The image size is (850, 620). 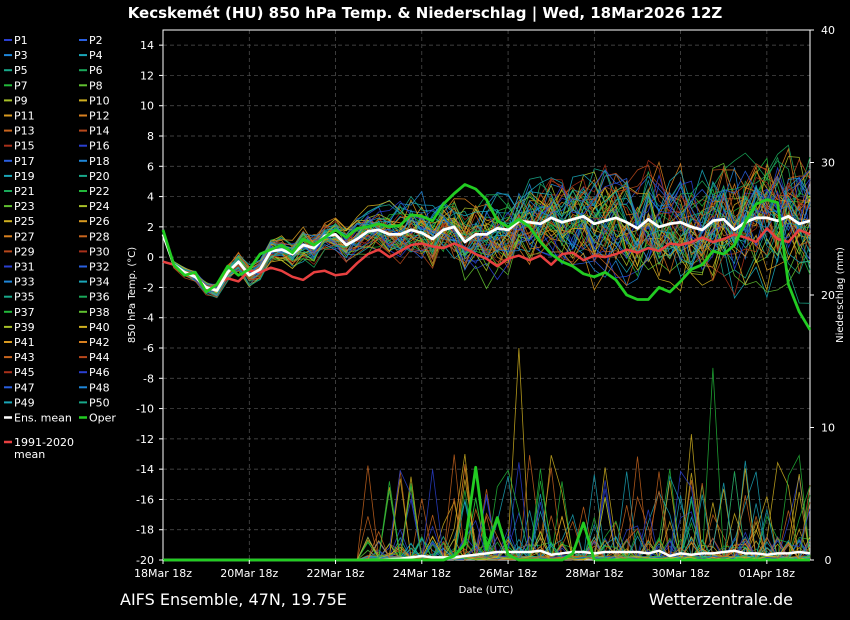 What do you see at coordinates (99, 327) in the screenshot?
I see `legend-label-P40: P40` at bounding box center [99, 327].